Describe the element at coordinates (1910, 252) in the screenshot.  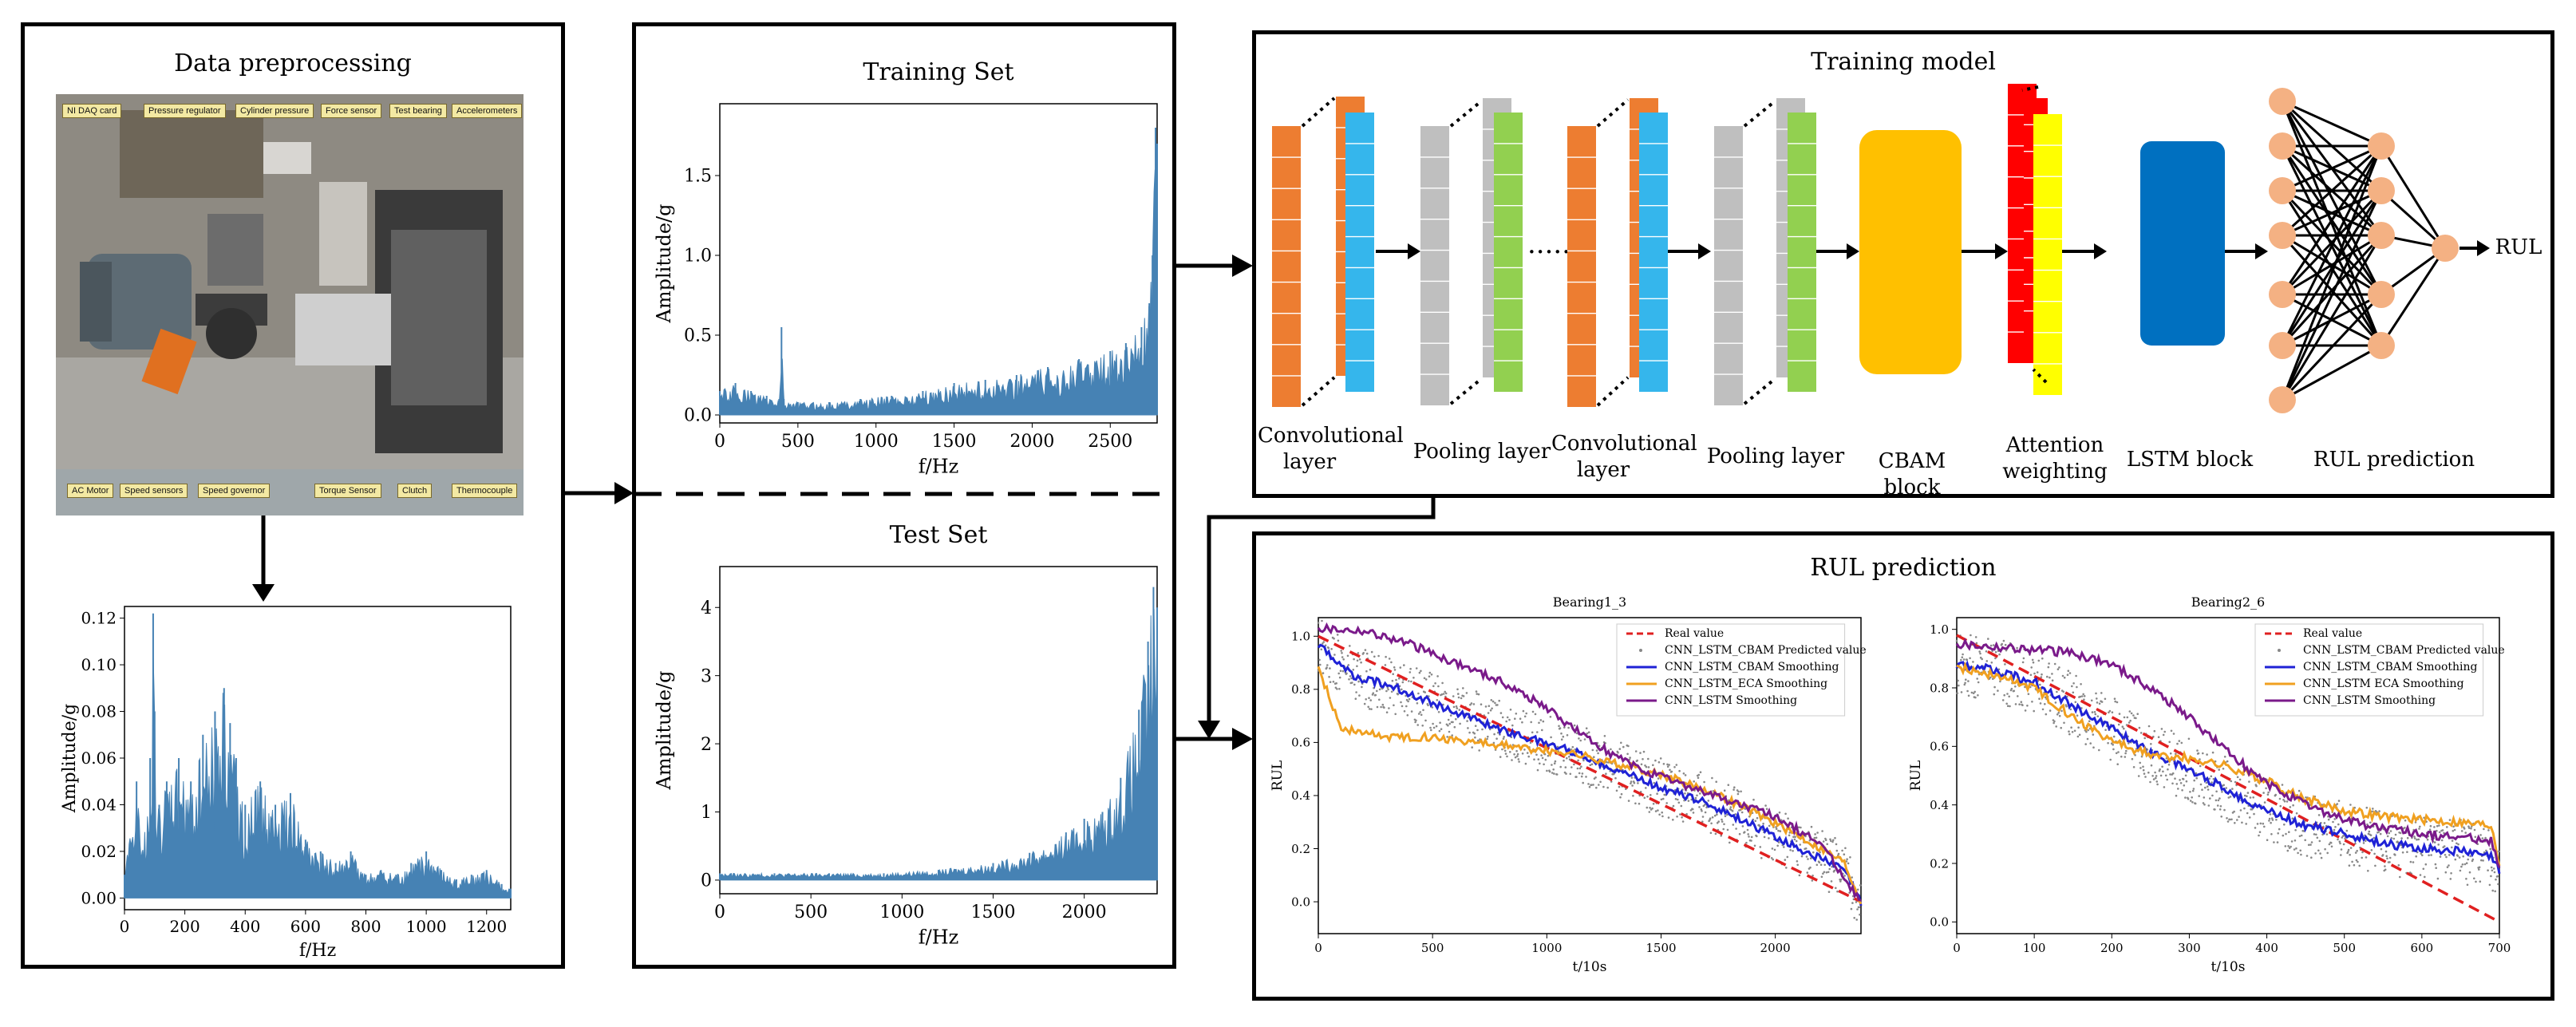
I see `cbam-block` at that location.